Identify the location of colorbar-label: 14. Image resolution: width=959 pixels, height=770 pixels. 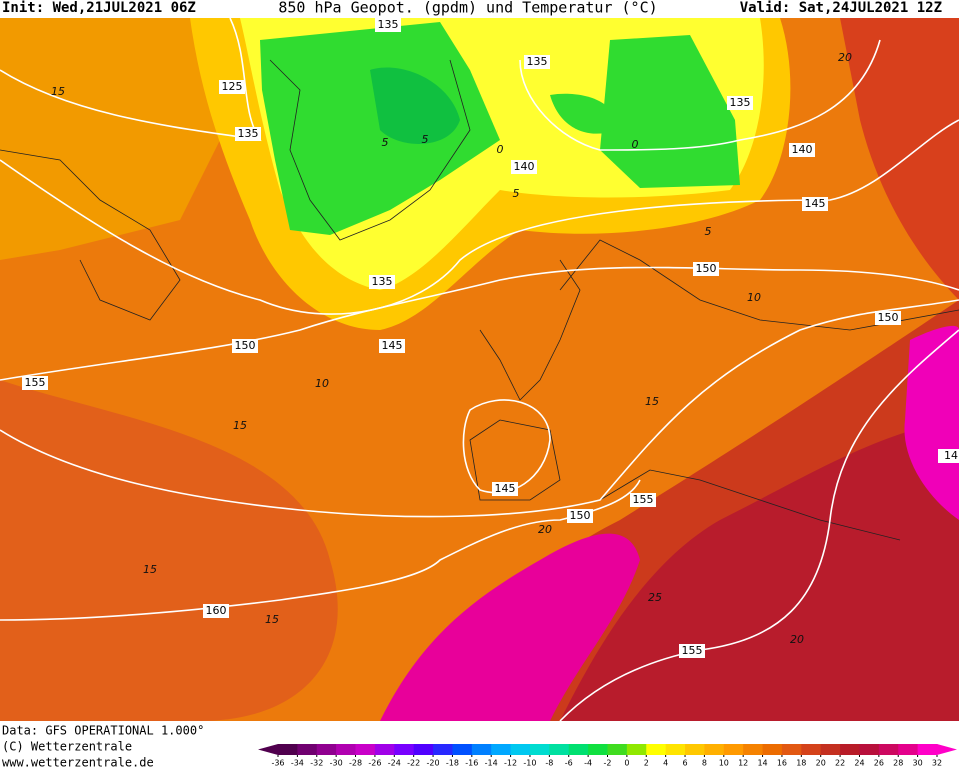
(762, 763).